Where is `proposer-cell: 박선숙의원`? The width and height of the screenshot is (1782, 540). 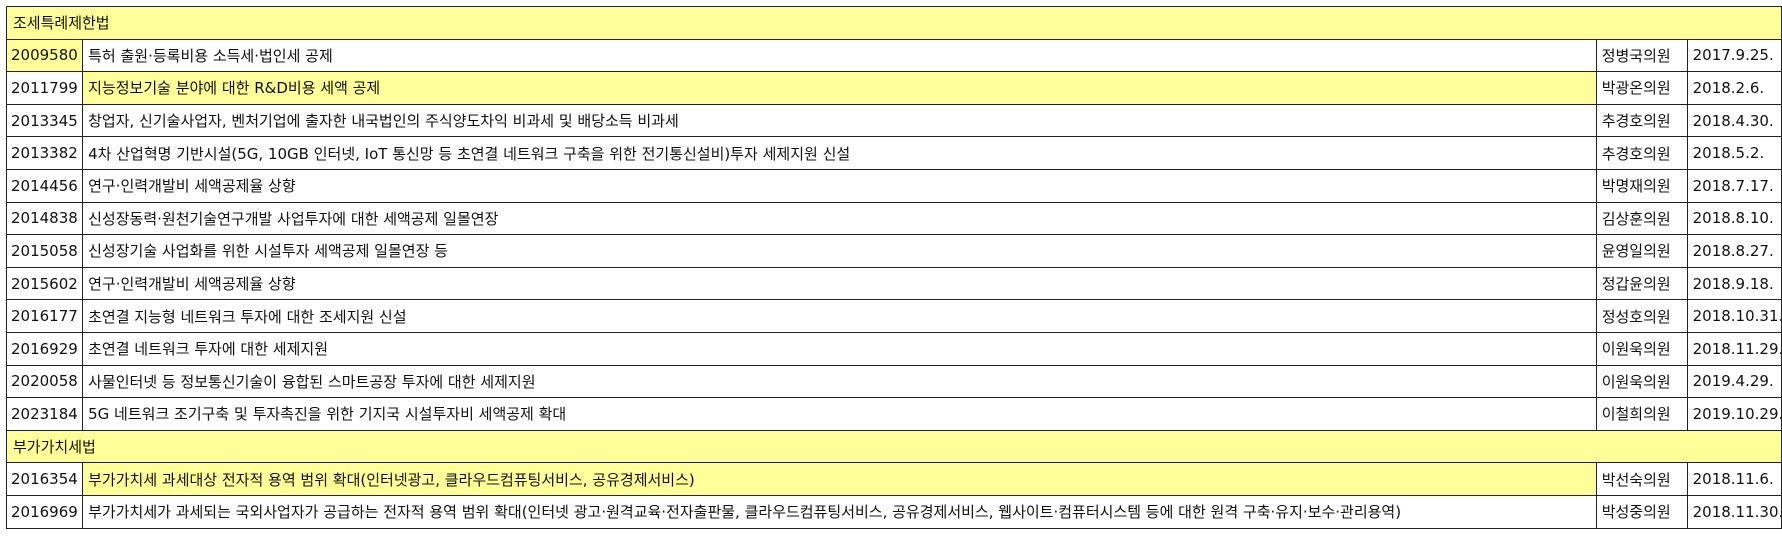
proposer-cell: 박선숙의원 is located at coordinates (1641, 479).